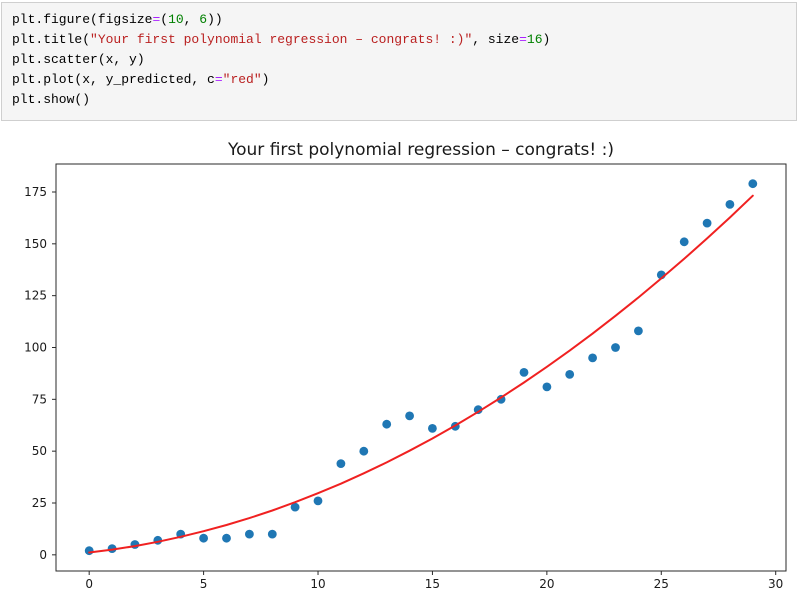 This screenshot has width=798, height=609. I want to click on x-tick-label: 0, so click(89, 584).